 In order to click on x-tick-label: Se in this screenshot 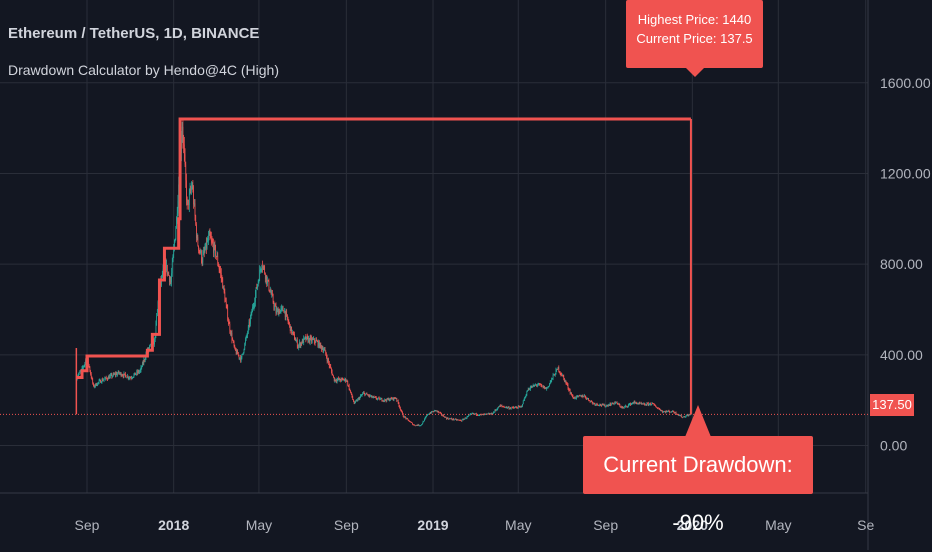, I will do `click(865, 525)`.